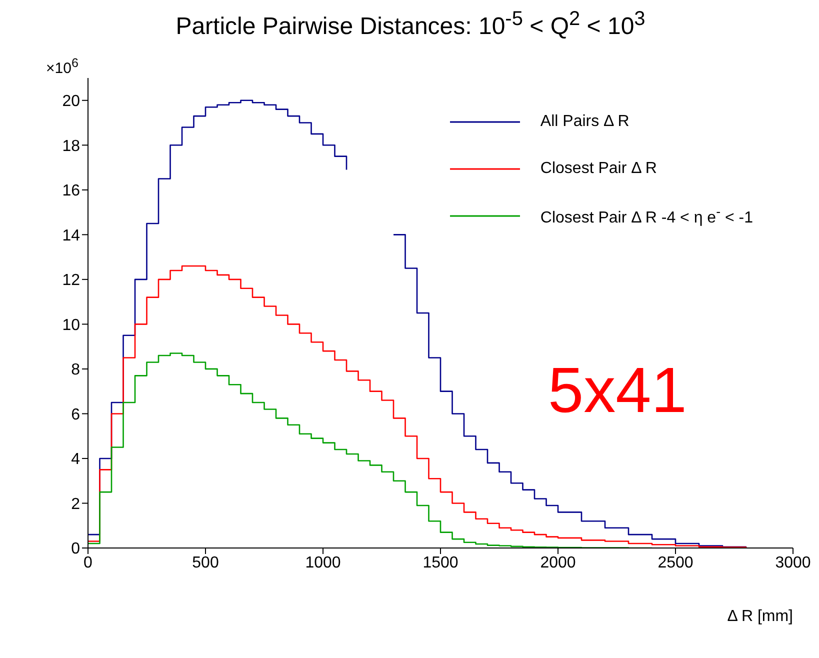  What do you see at coordinates (598, 169) in the screenshot?
I see `legend-label: Closest Pair Δ R` at bounding box center [598, 169].